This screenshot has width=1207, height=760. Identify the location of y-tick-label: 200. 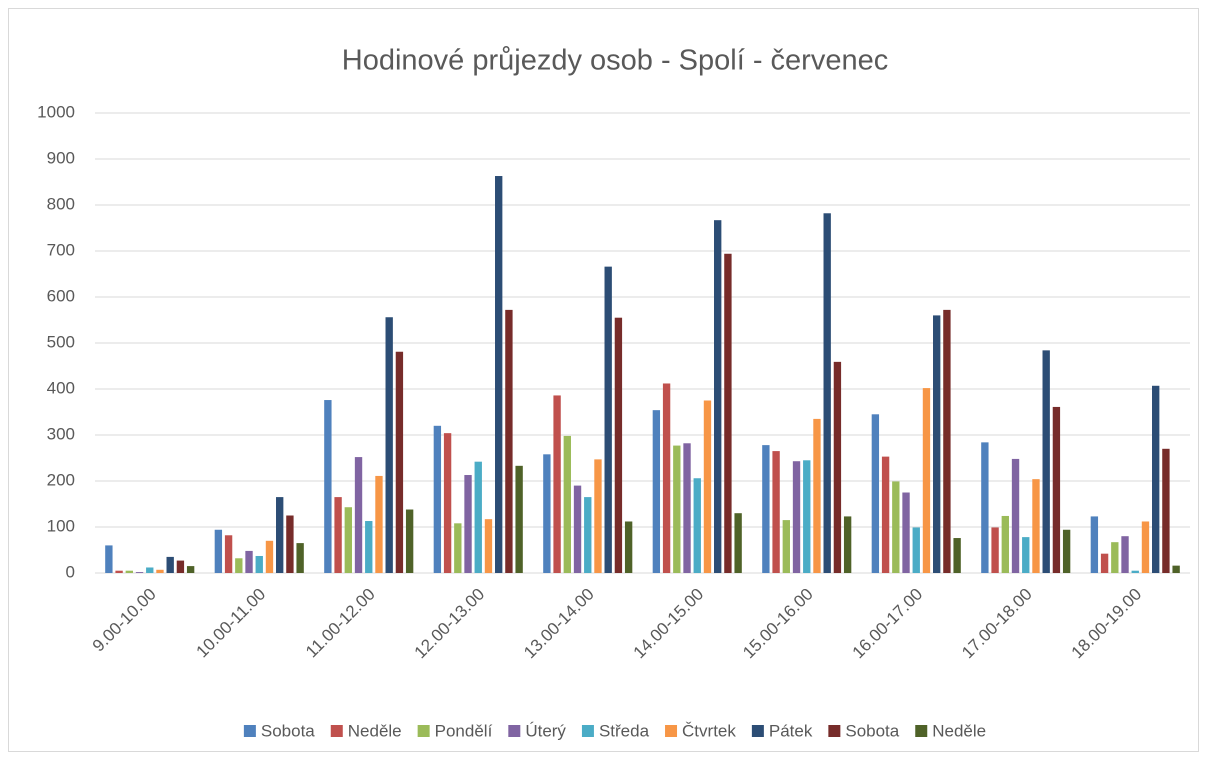
(61, 479).